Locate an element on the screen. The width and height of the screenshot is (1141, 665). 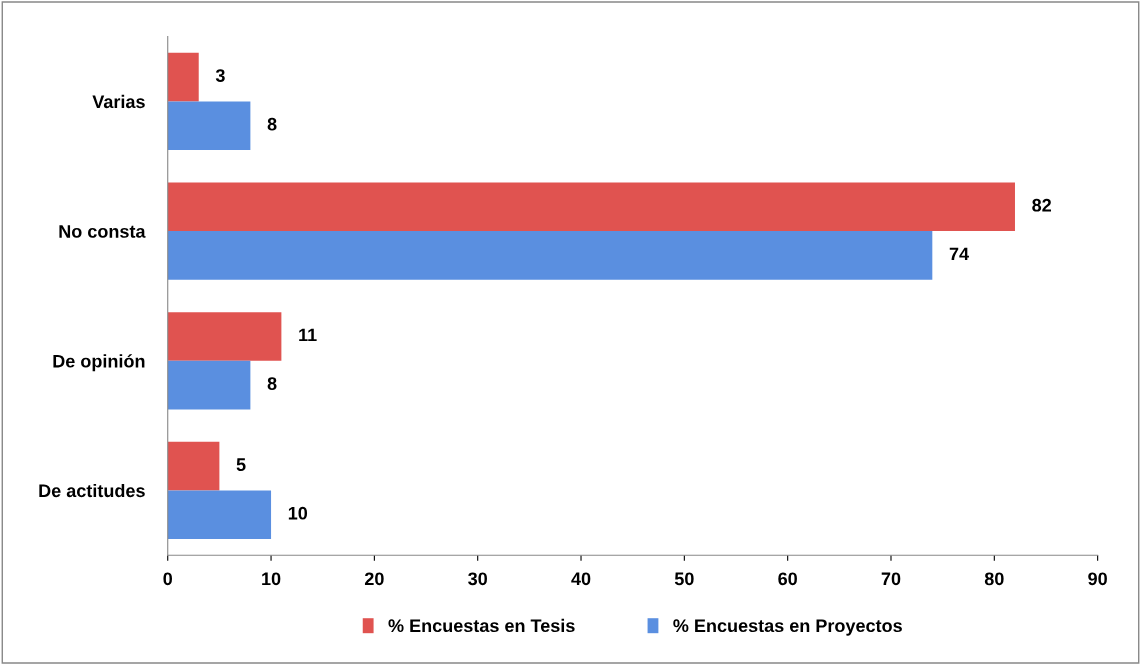
x-tick-label: 40 is located at coordinates (581, 579).